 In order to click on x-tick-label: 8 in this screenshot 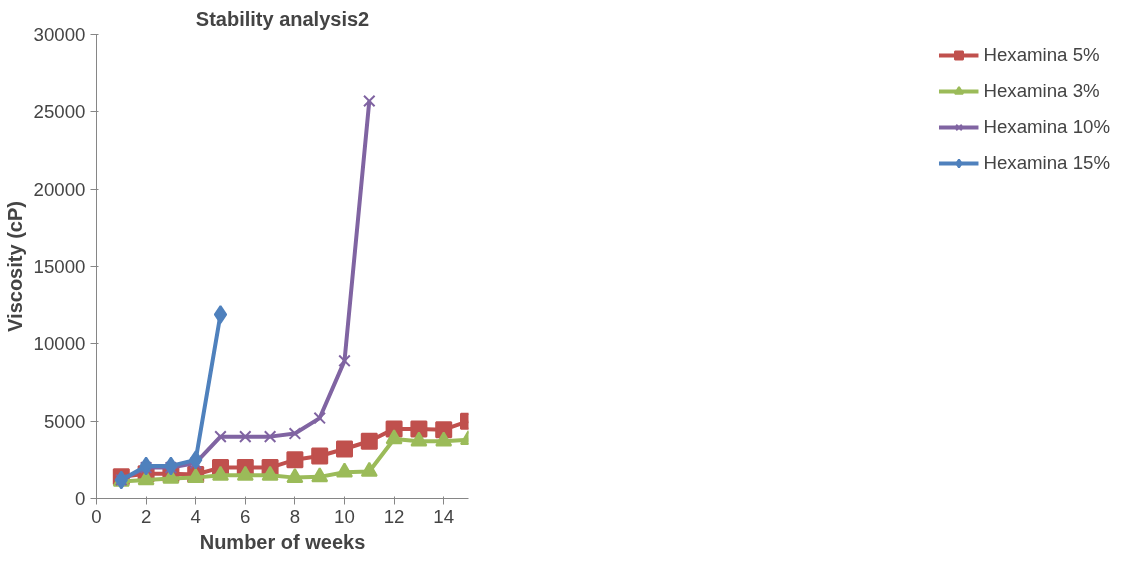, I will do `click(295, 516)`.